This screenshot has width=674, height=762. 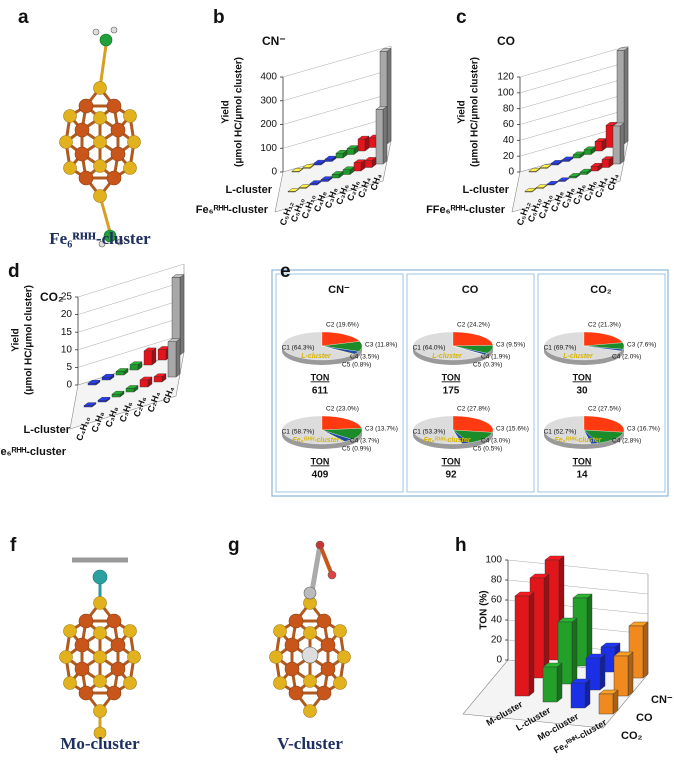 I want to click on slice-label: C4 (2.0%), so click(x=626, y=357).